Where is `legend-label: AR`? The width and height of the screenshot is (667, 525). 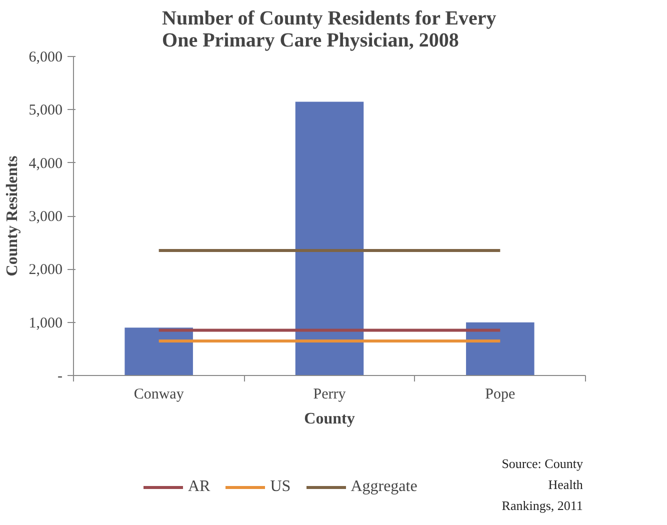 legend-label: AR is located at coordinates (199, 487).